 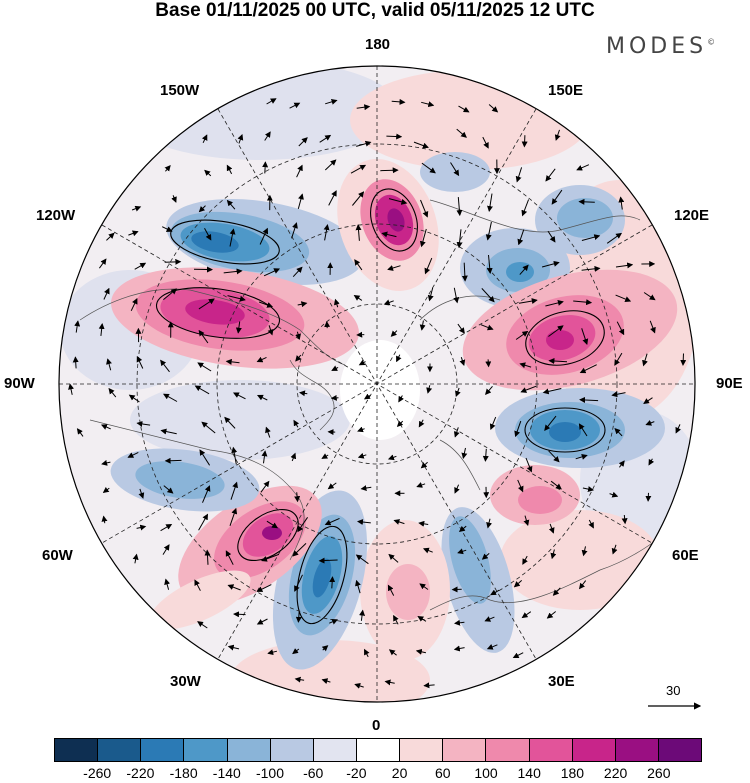 What do you see at coordinates (180, 90) in the screenshot?
I see `lon-label-150w: 150W` at bounding box center [180, 90].